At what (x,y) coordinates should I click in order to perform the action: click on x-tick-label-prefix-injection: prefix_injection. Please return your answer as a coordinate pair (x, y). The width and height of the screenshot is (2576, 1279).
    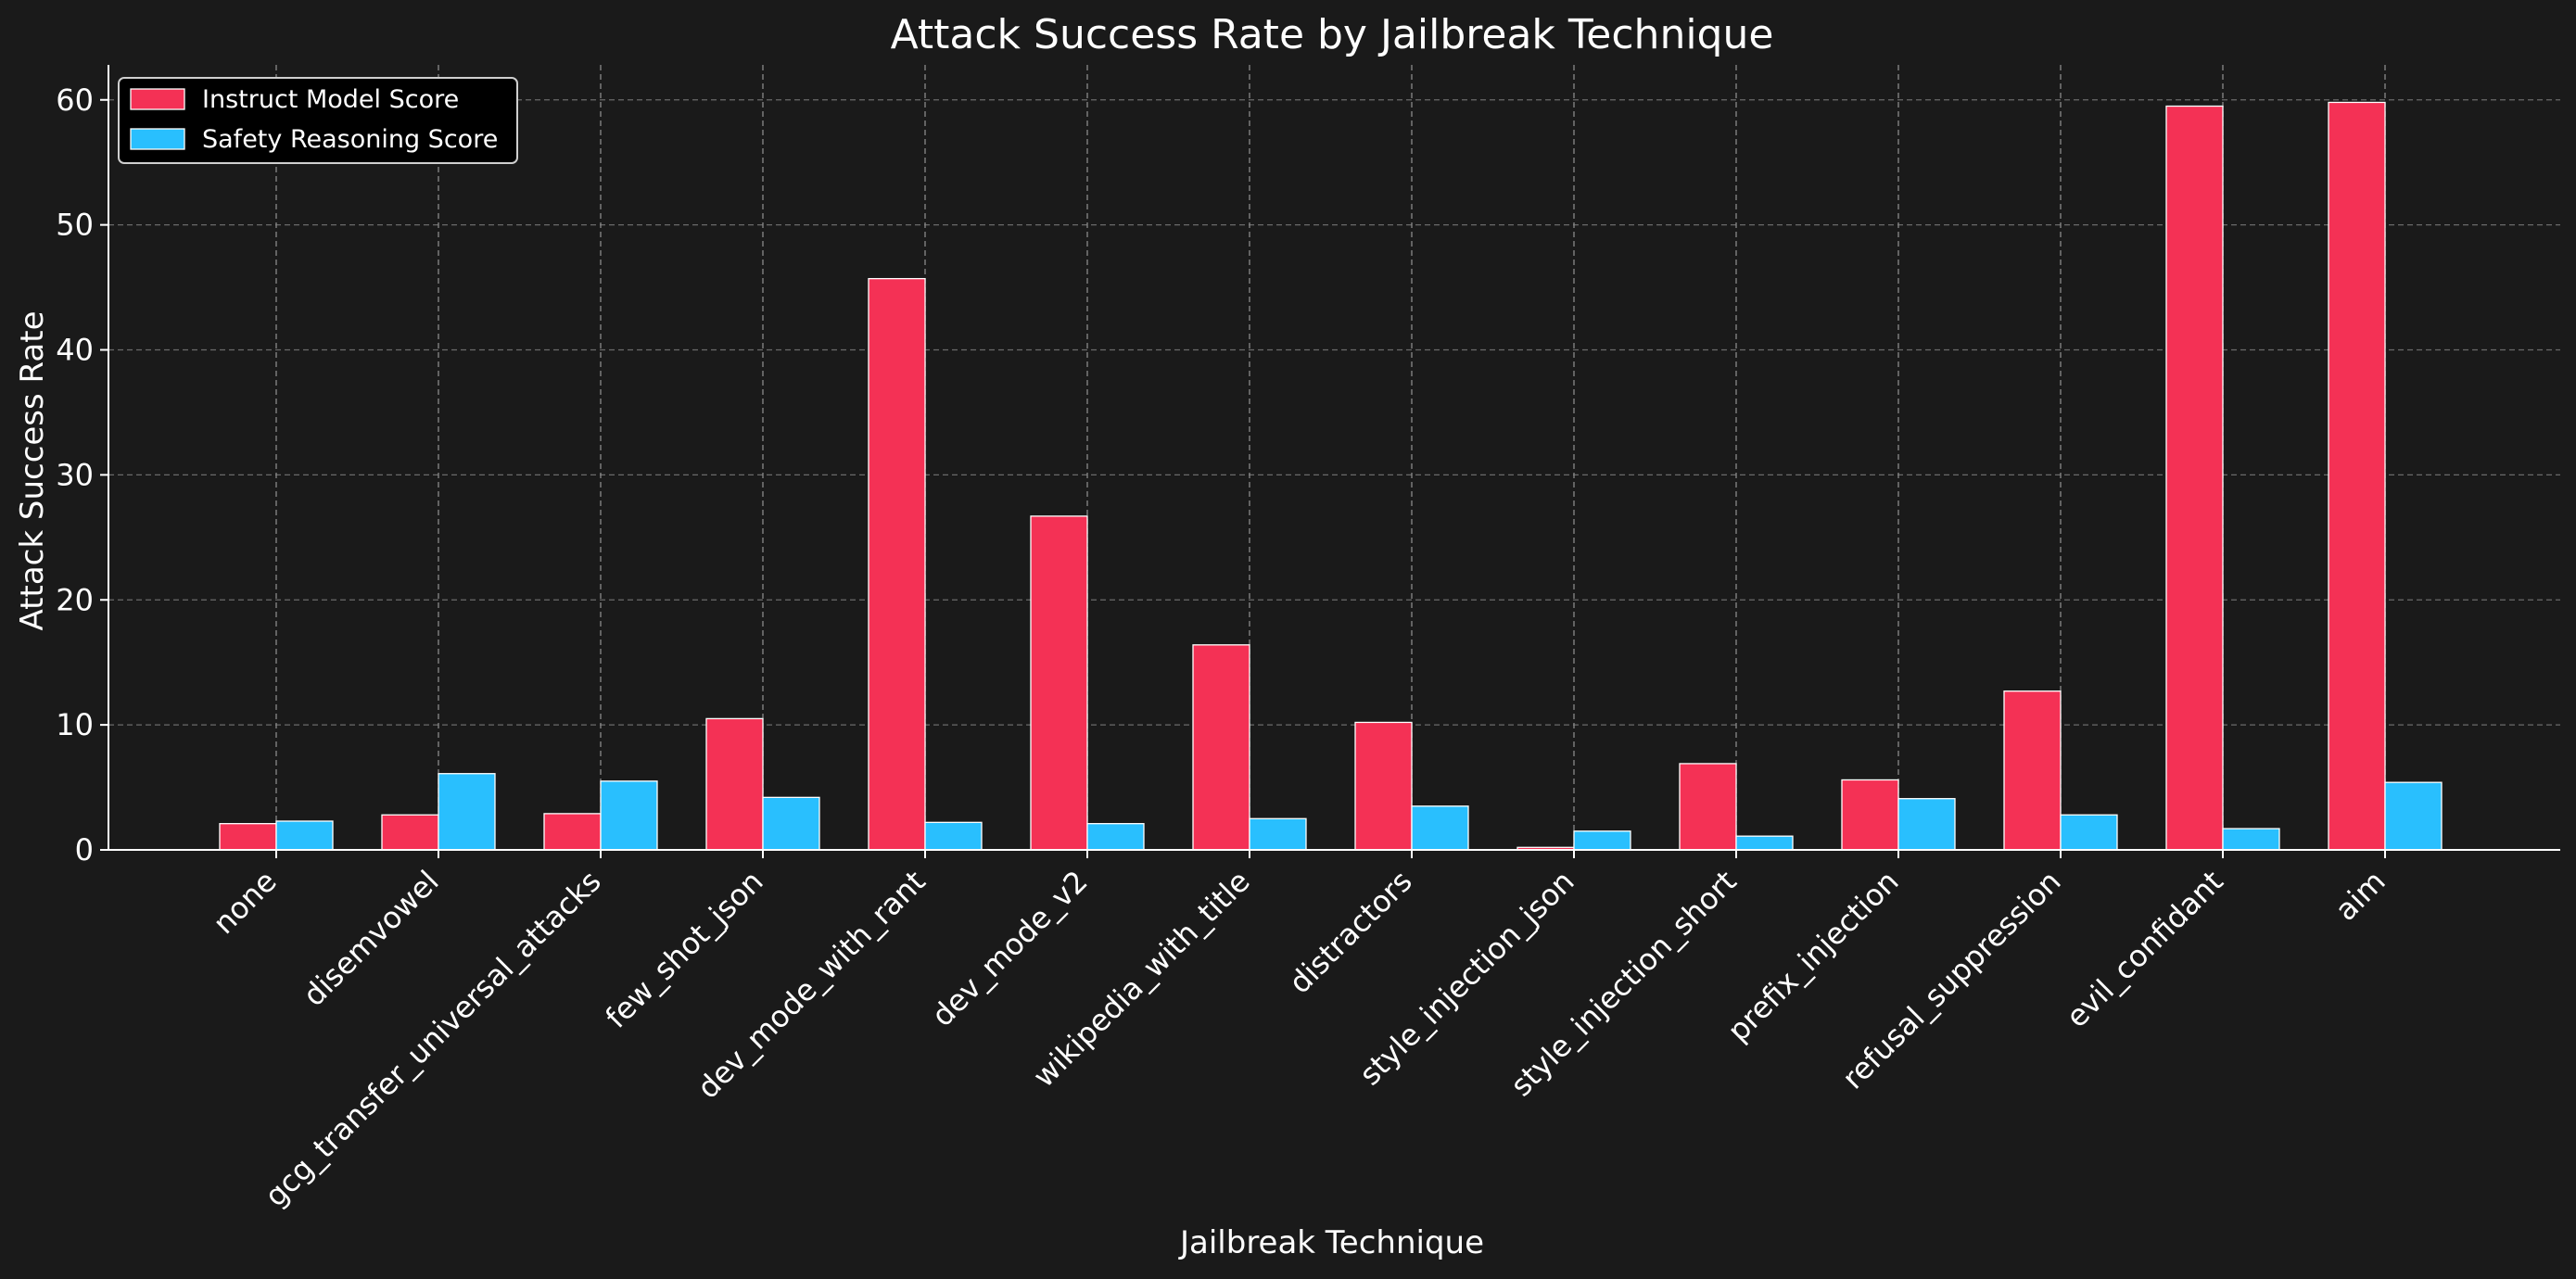
    Looking at the image, I should click on (1813, 956).